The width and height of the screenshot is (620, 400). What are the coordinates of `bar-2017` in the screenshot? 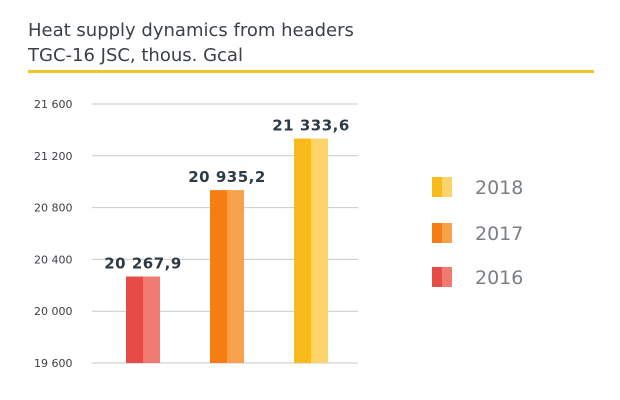 It's located at (227, 276).